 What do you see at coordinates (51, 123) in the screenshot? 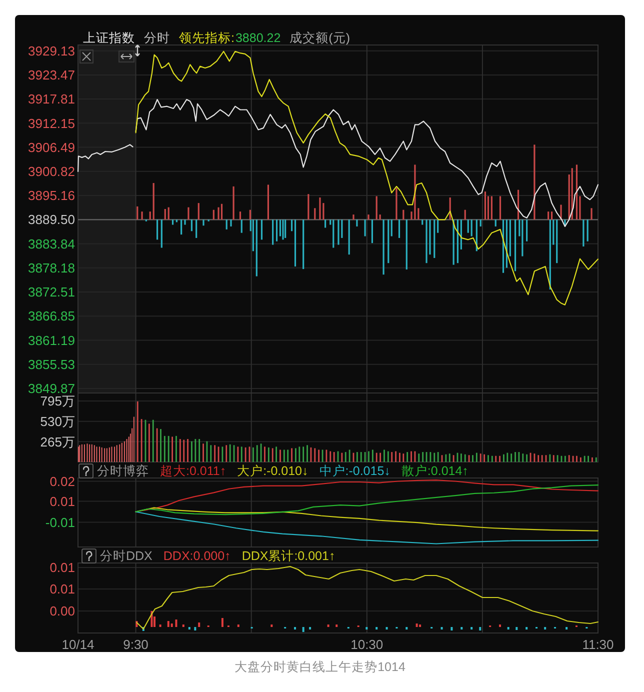
I see `y-tick-label: 3912.15` at bounding box center [51, 123].